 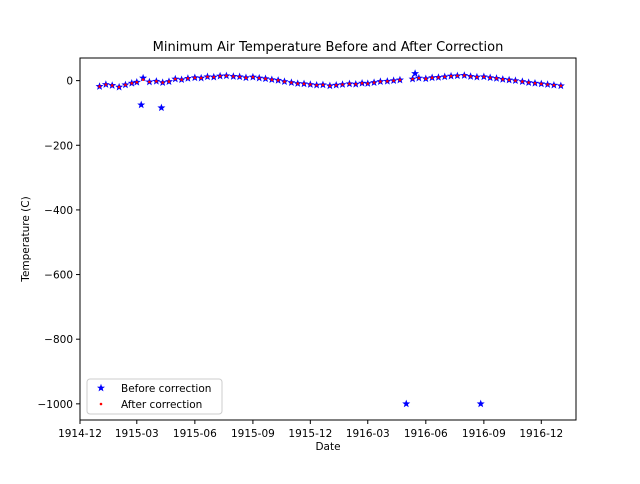 I want to click on y-axis-ticks: 0 −200 −400 −600 −800 −1000, so click(x=58, y=243).